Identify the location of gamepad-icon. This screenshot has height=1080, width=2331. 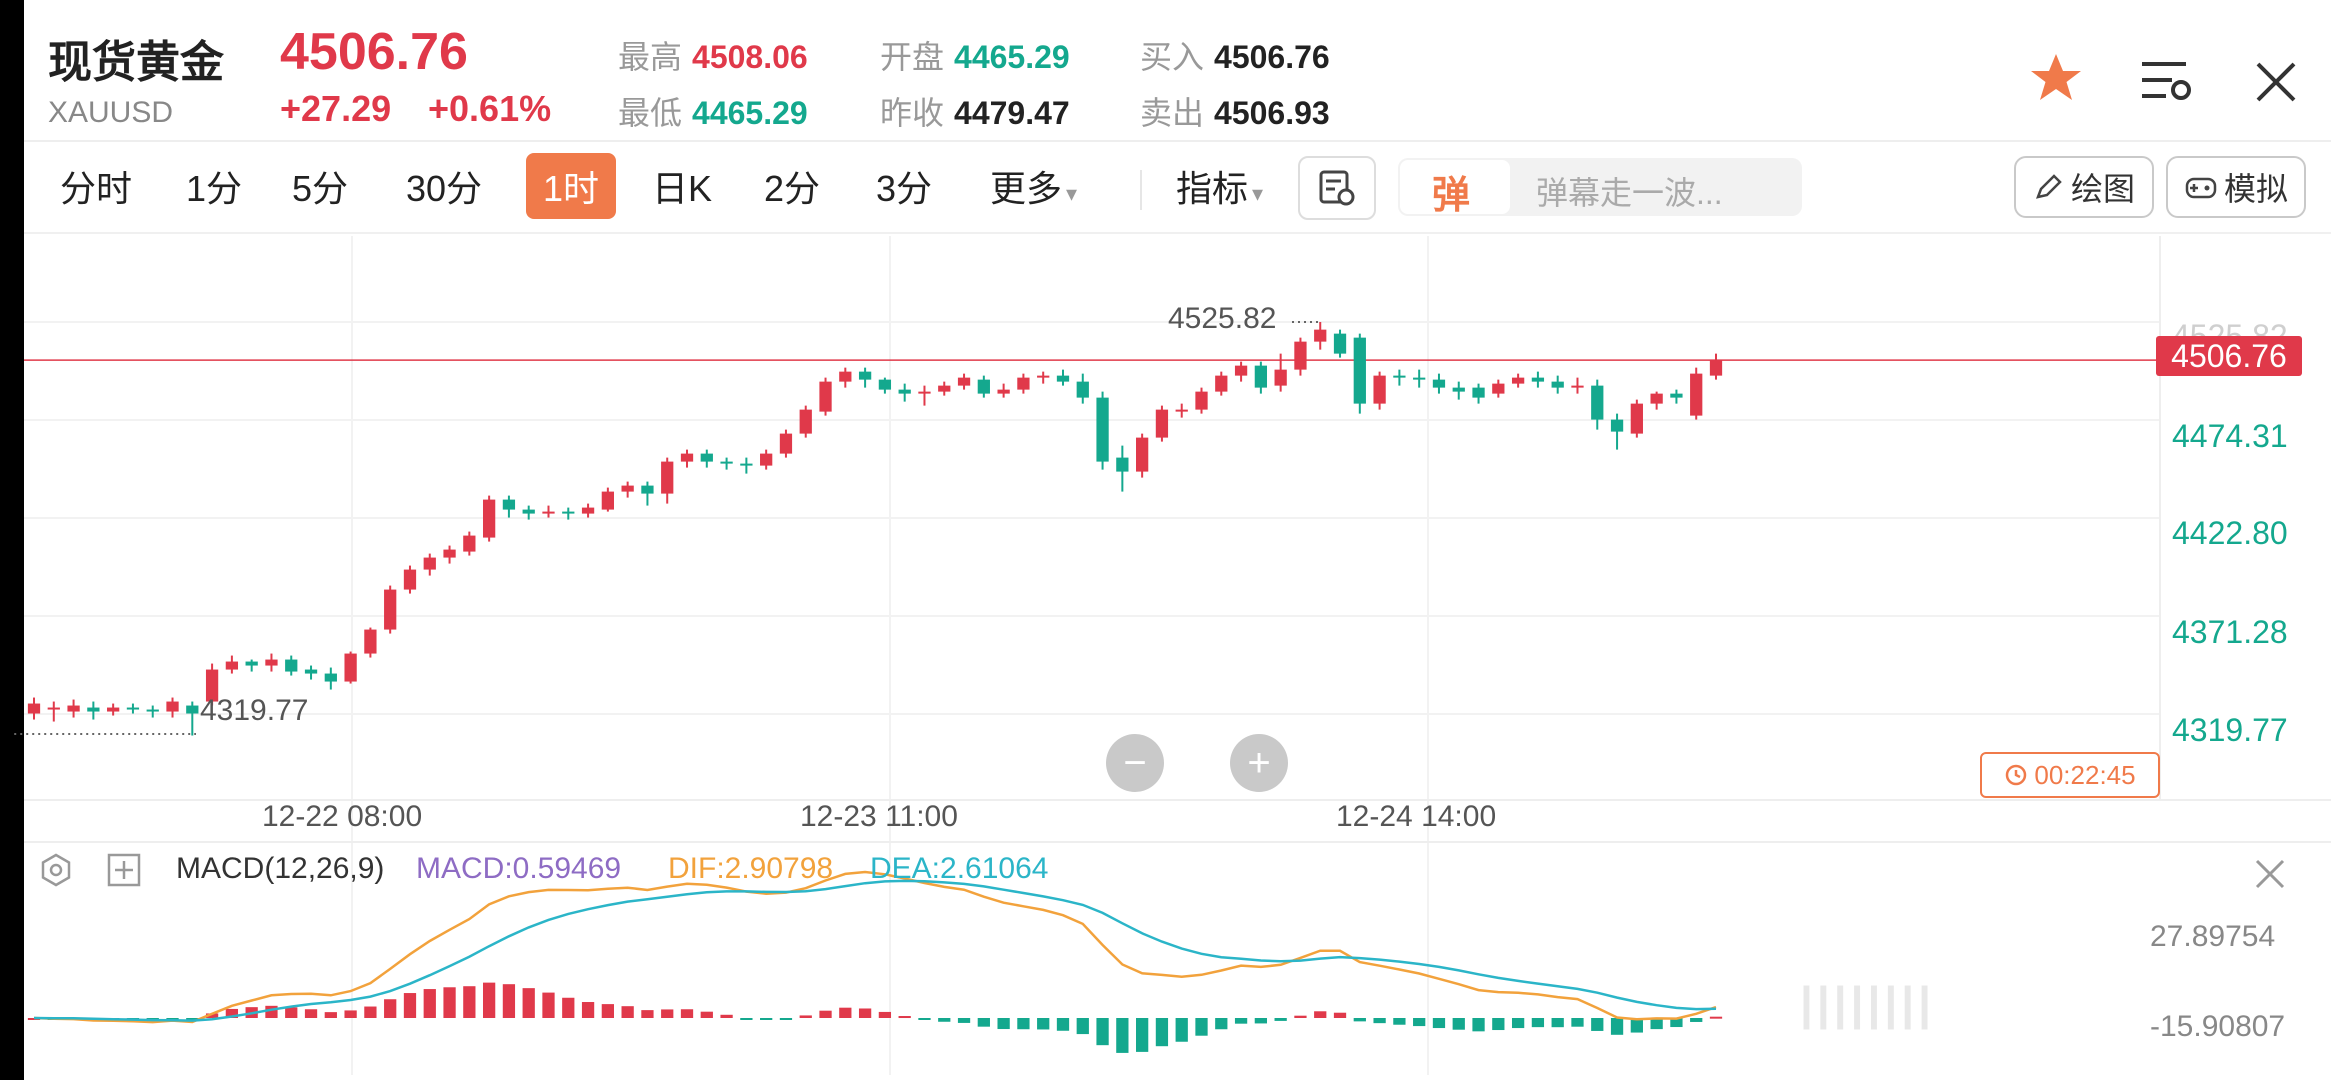
(2201, 188).